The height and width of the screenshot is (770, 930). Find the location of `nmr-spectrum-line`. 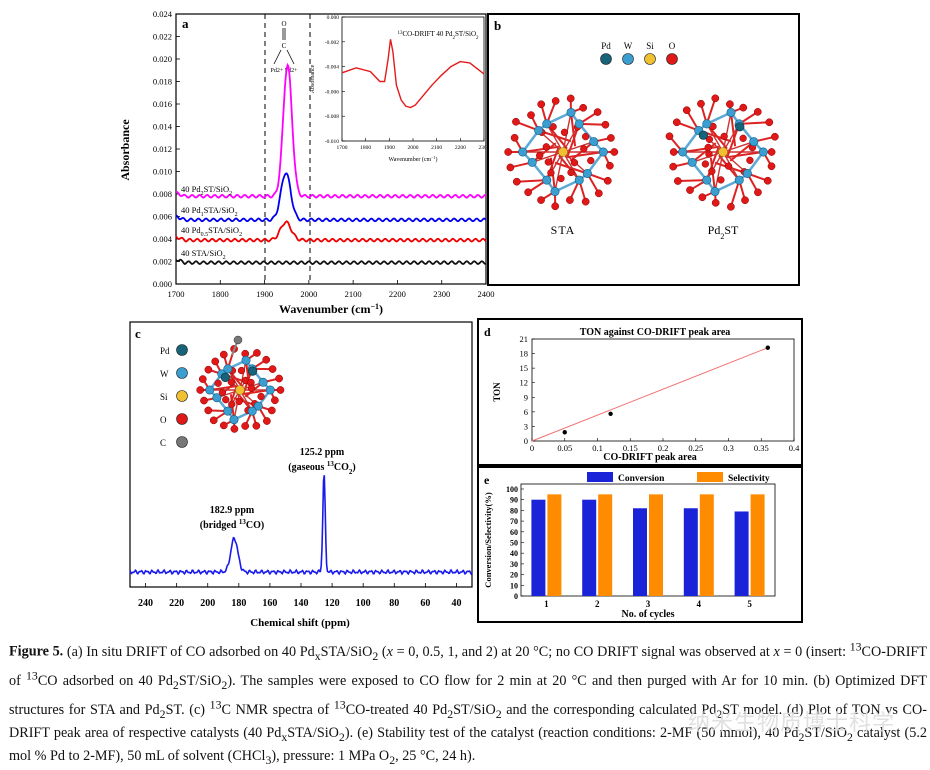

nmr-spectrum-line is located at coordinates (301, 524).